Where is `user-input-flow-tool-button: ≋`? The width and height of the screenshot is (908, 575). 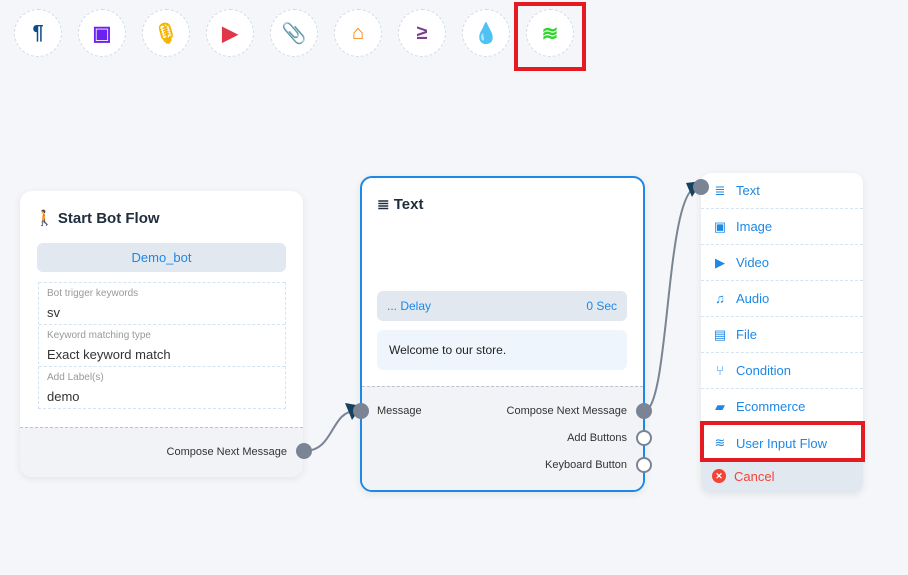 user-input-flow-tool-button: ≋ is located at coordinates (550, 33).